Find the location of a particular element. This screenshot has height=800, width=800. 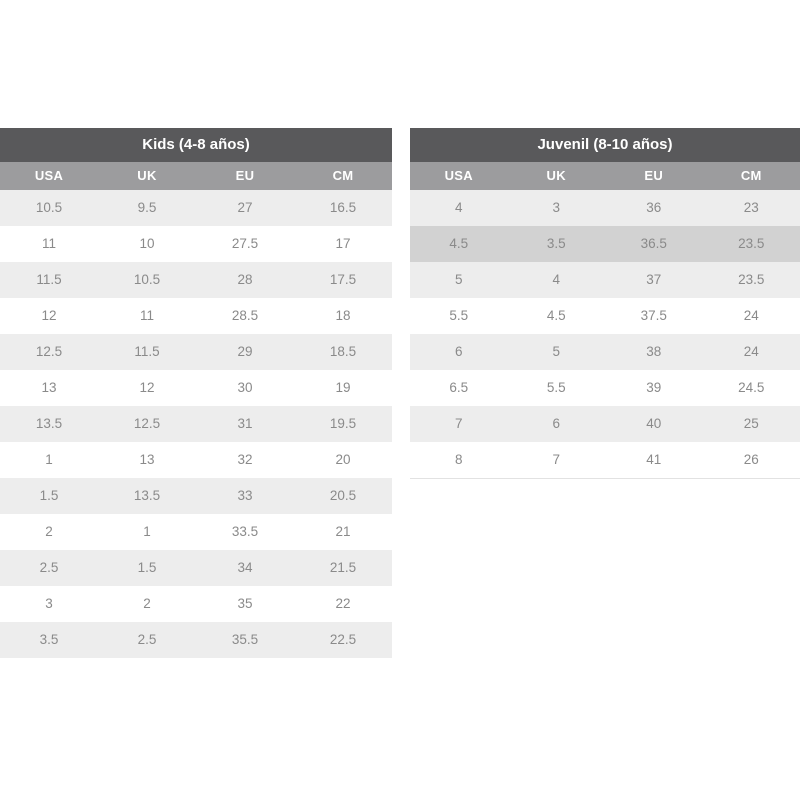

table-cell: 37 is located at coordinates (654, 279).